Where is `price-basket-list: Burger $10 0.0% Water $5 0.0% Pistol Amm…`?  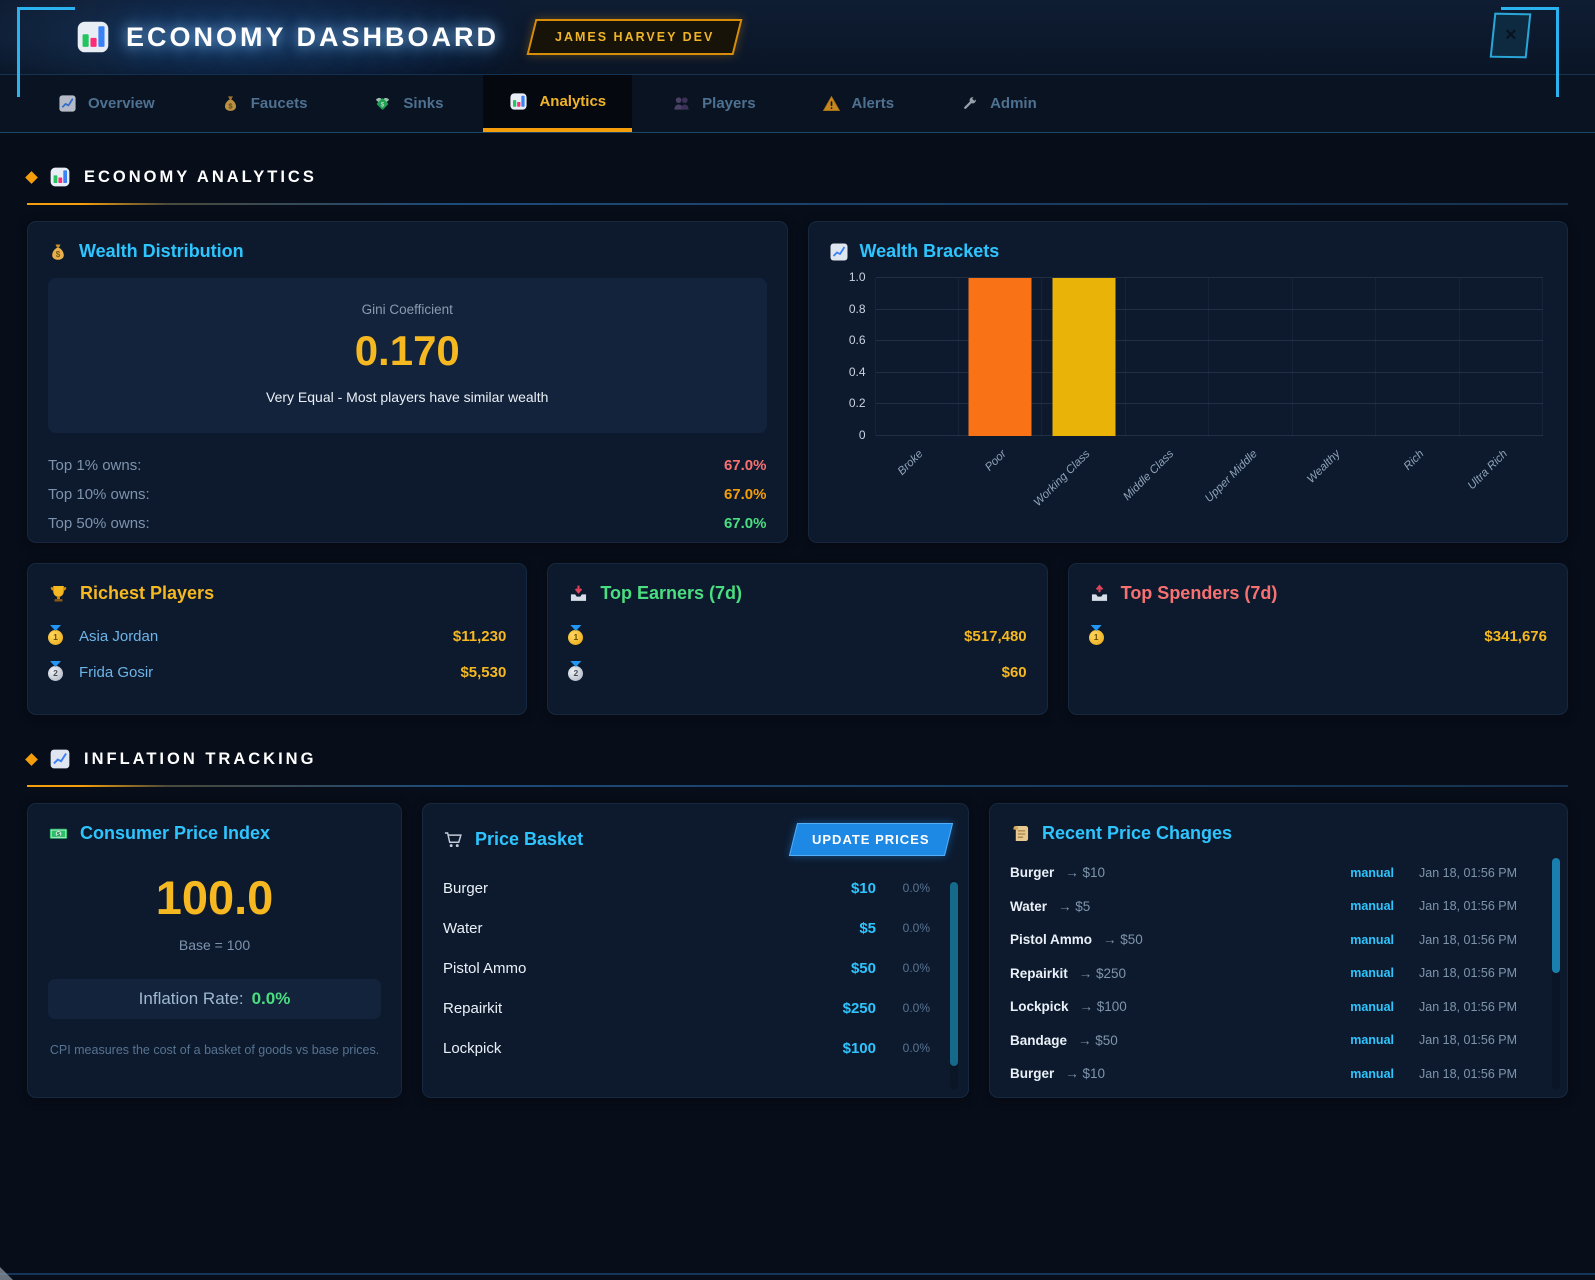 price-basket-list: Burger $10 0.0% Water $5 0.0% Pistol Amm… is located at coordinates (695, 968).